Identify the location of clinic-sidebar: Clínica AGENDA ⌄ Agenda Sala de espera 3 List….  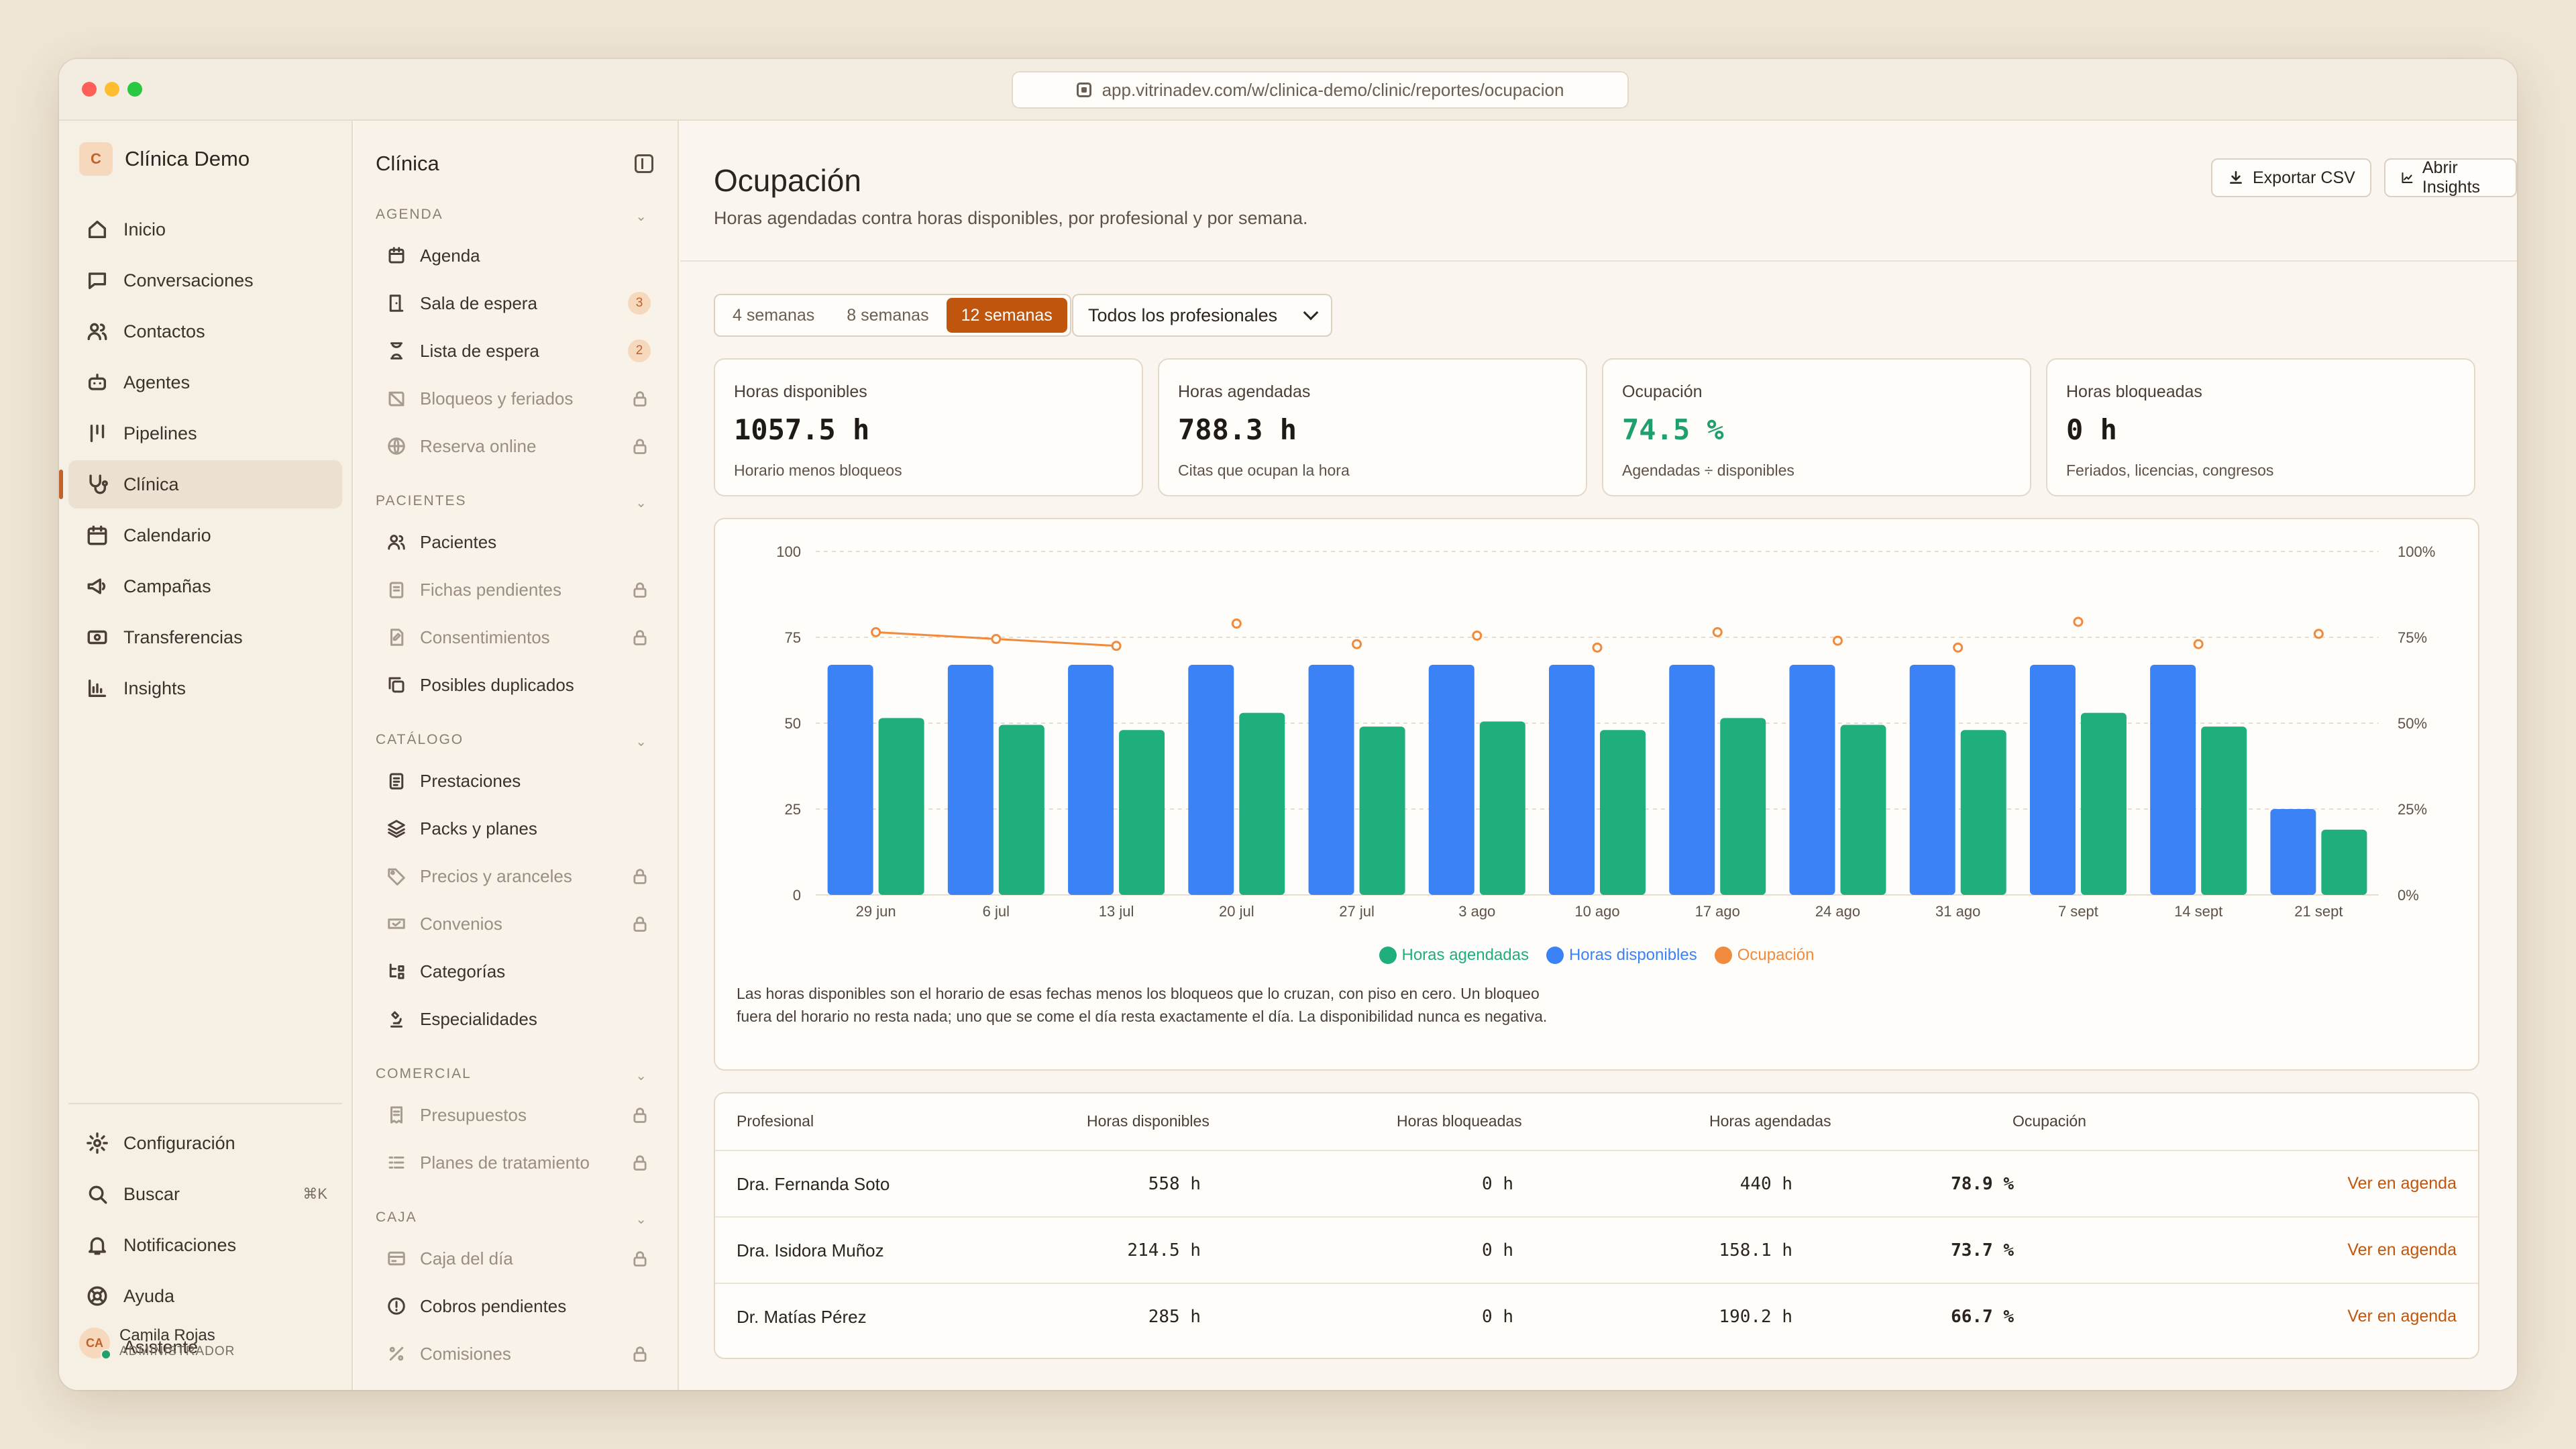
(516, 755).